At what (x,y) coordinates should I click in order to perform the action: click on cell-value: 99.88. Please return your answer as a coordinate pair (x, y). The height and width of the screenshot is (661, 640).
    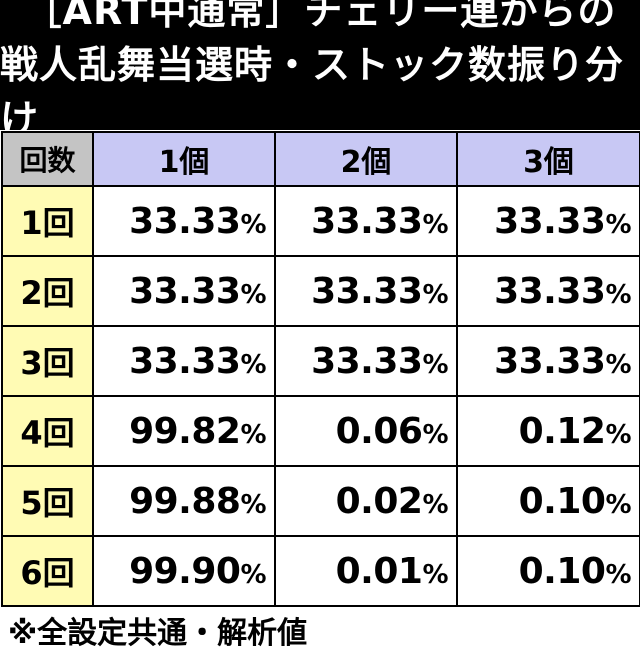
    Looking at the image, I should click on (185, 501).